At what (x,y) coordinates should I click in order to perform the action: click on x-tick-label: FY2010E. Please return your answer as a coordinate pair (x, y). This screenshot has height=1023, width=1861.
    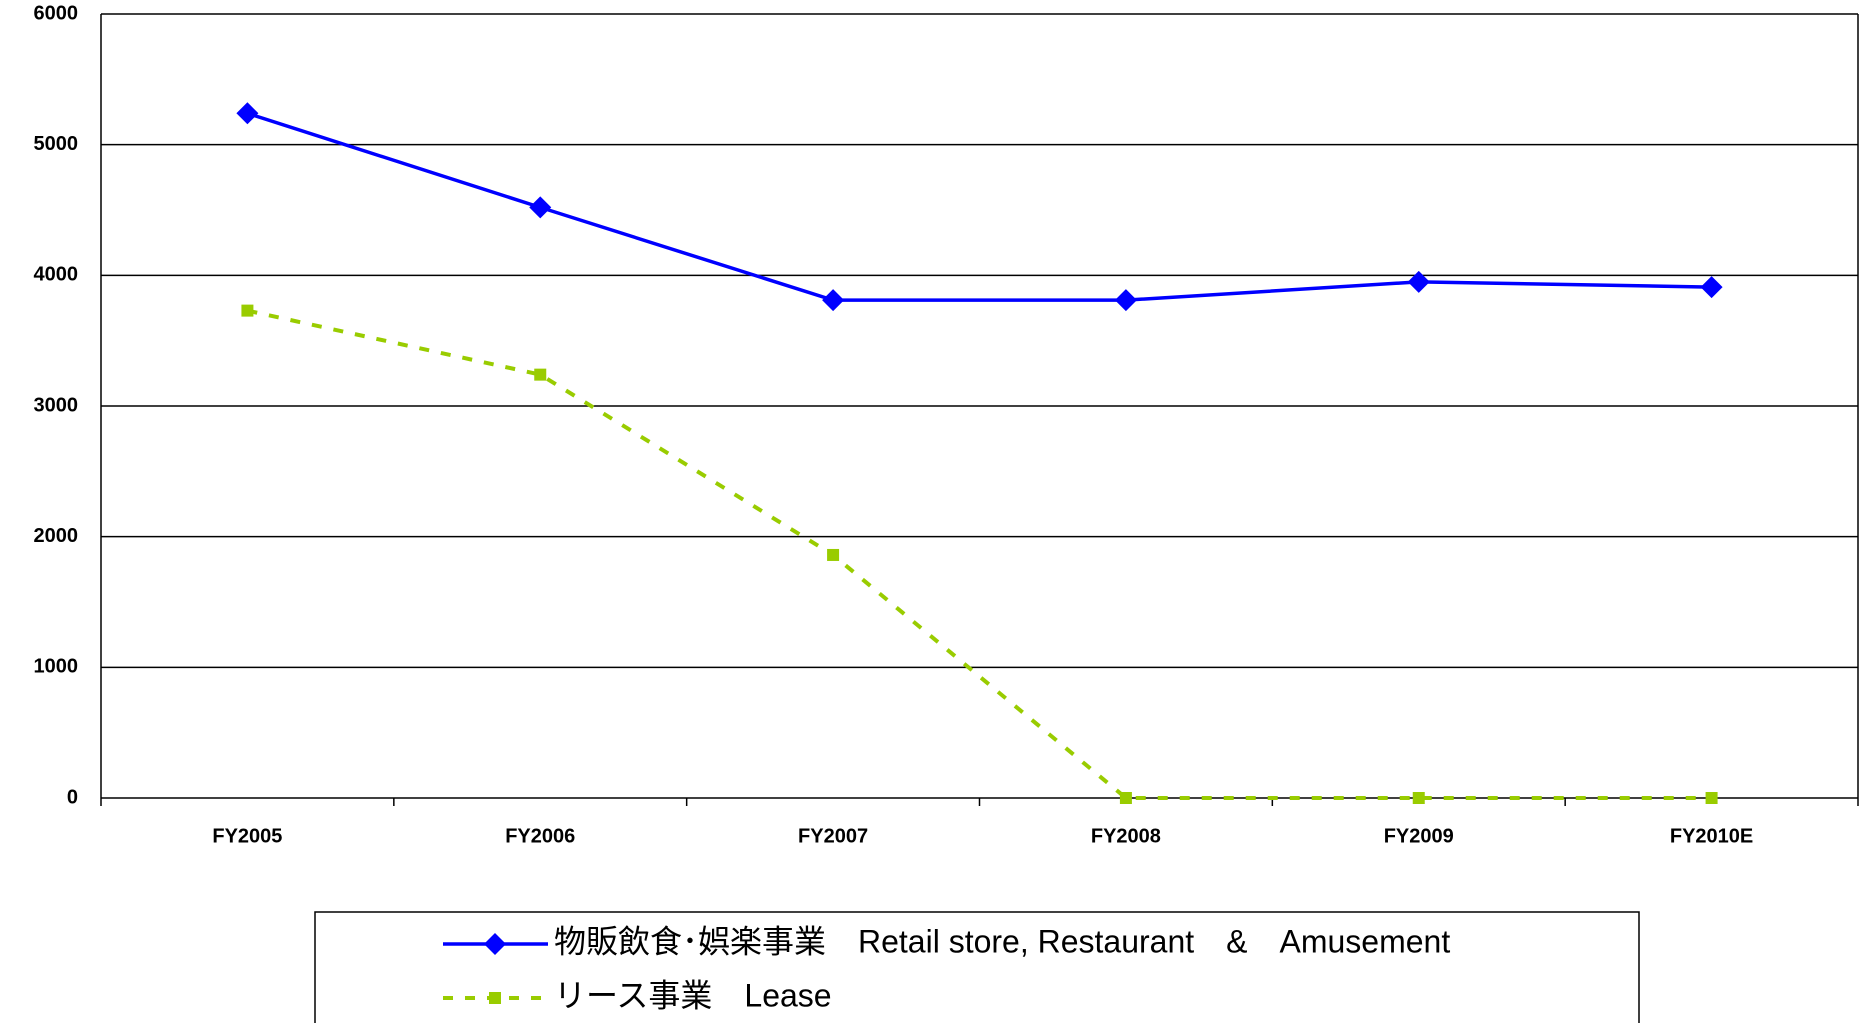
    Looking at the image, I should click on (1711, 836).